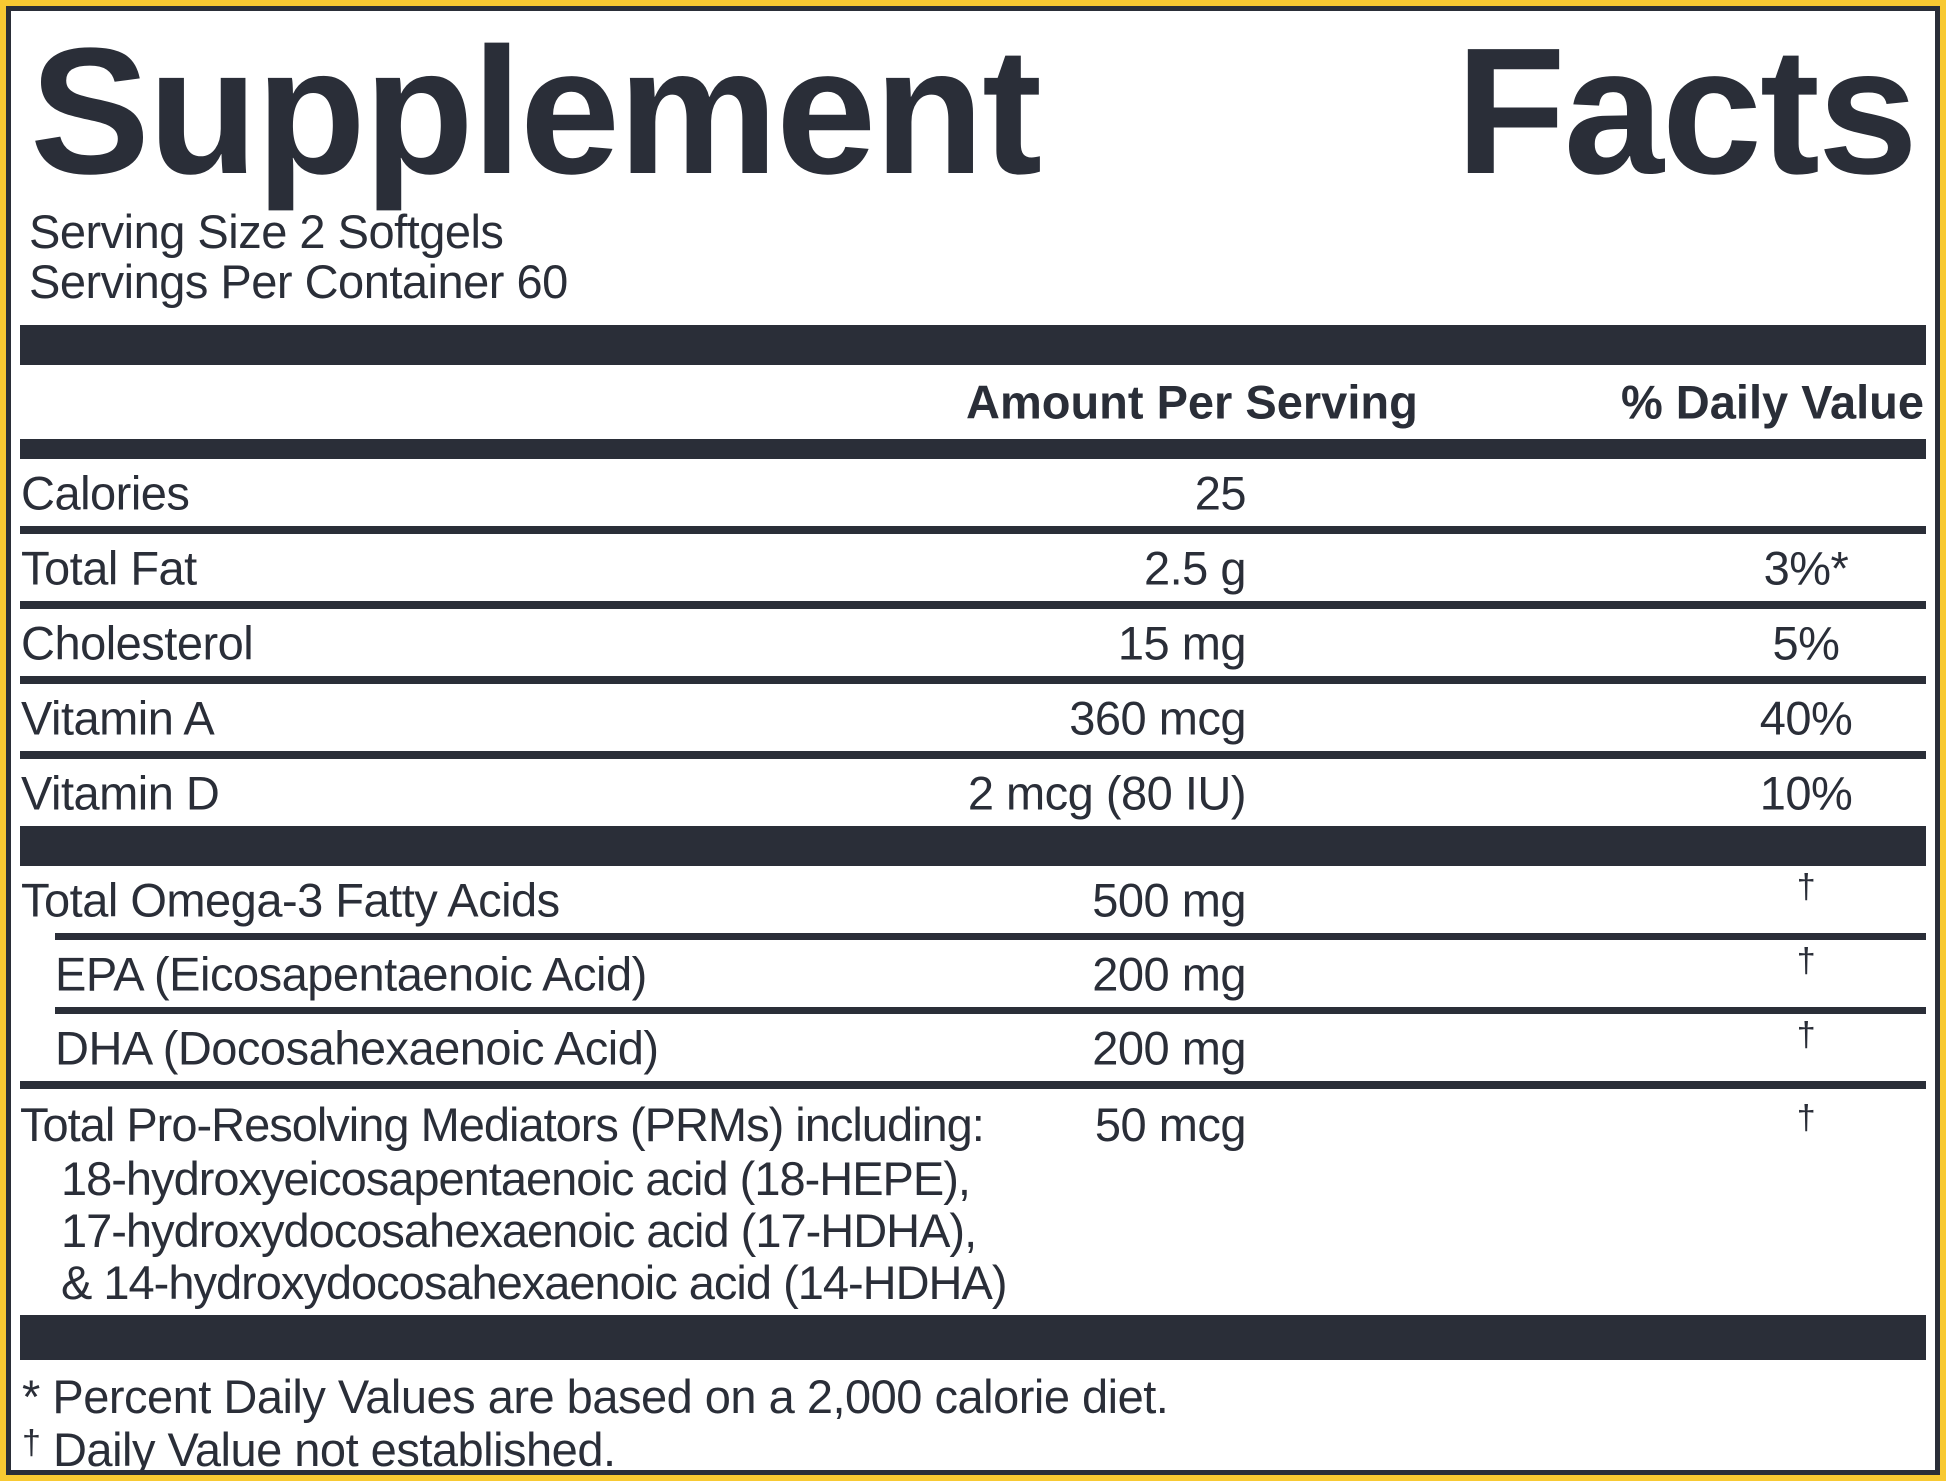 The image size is (1946, 1481). I want to click on nutrient-amount: 500 mg, so click(1169, 899).